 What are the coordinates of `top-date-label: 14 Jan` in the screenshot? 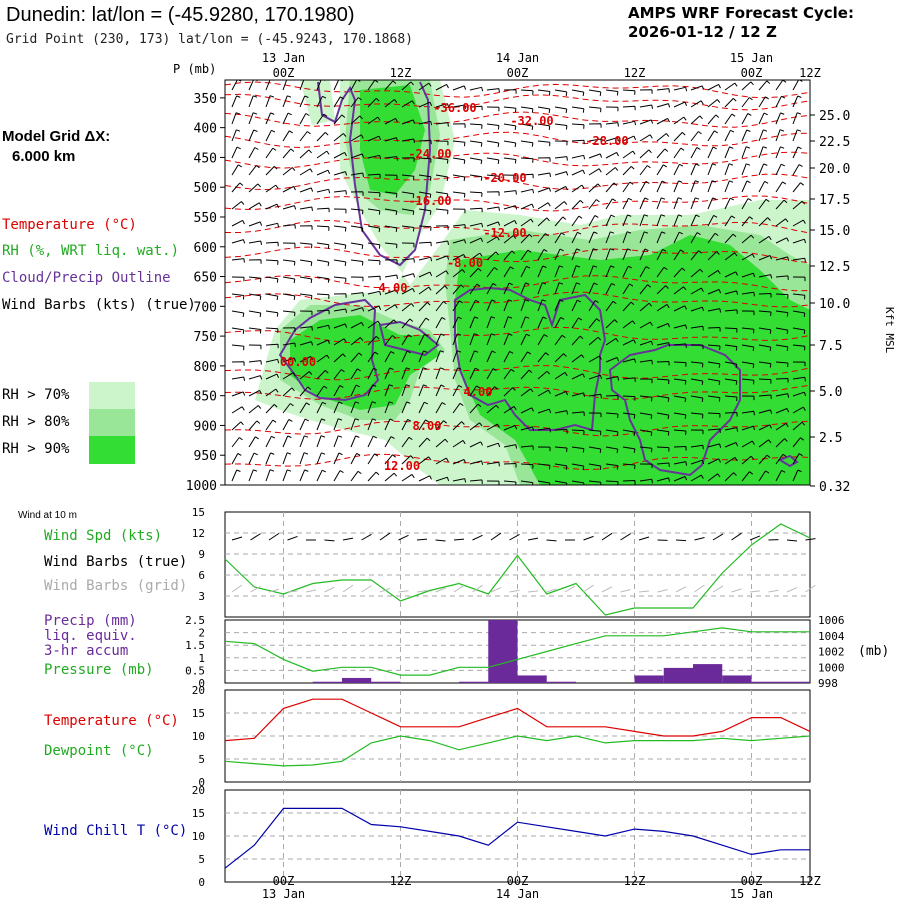 It's located at (517, 58).